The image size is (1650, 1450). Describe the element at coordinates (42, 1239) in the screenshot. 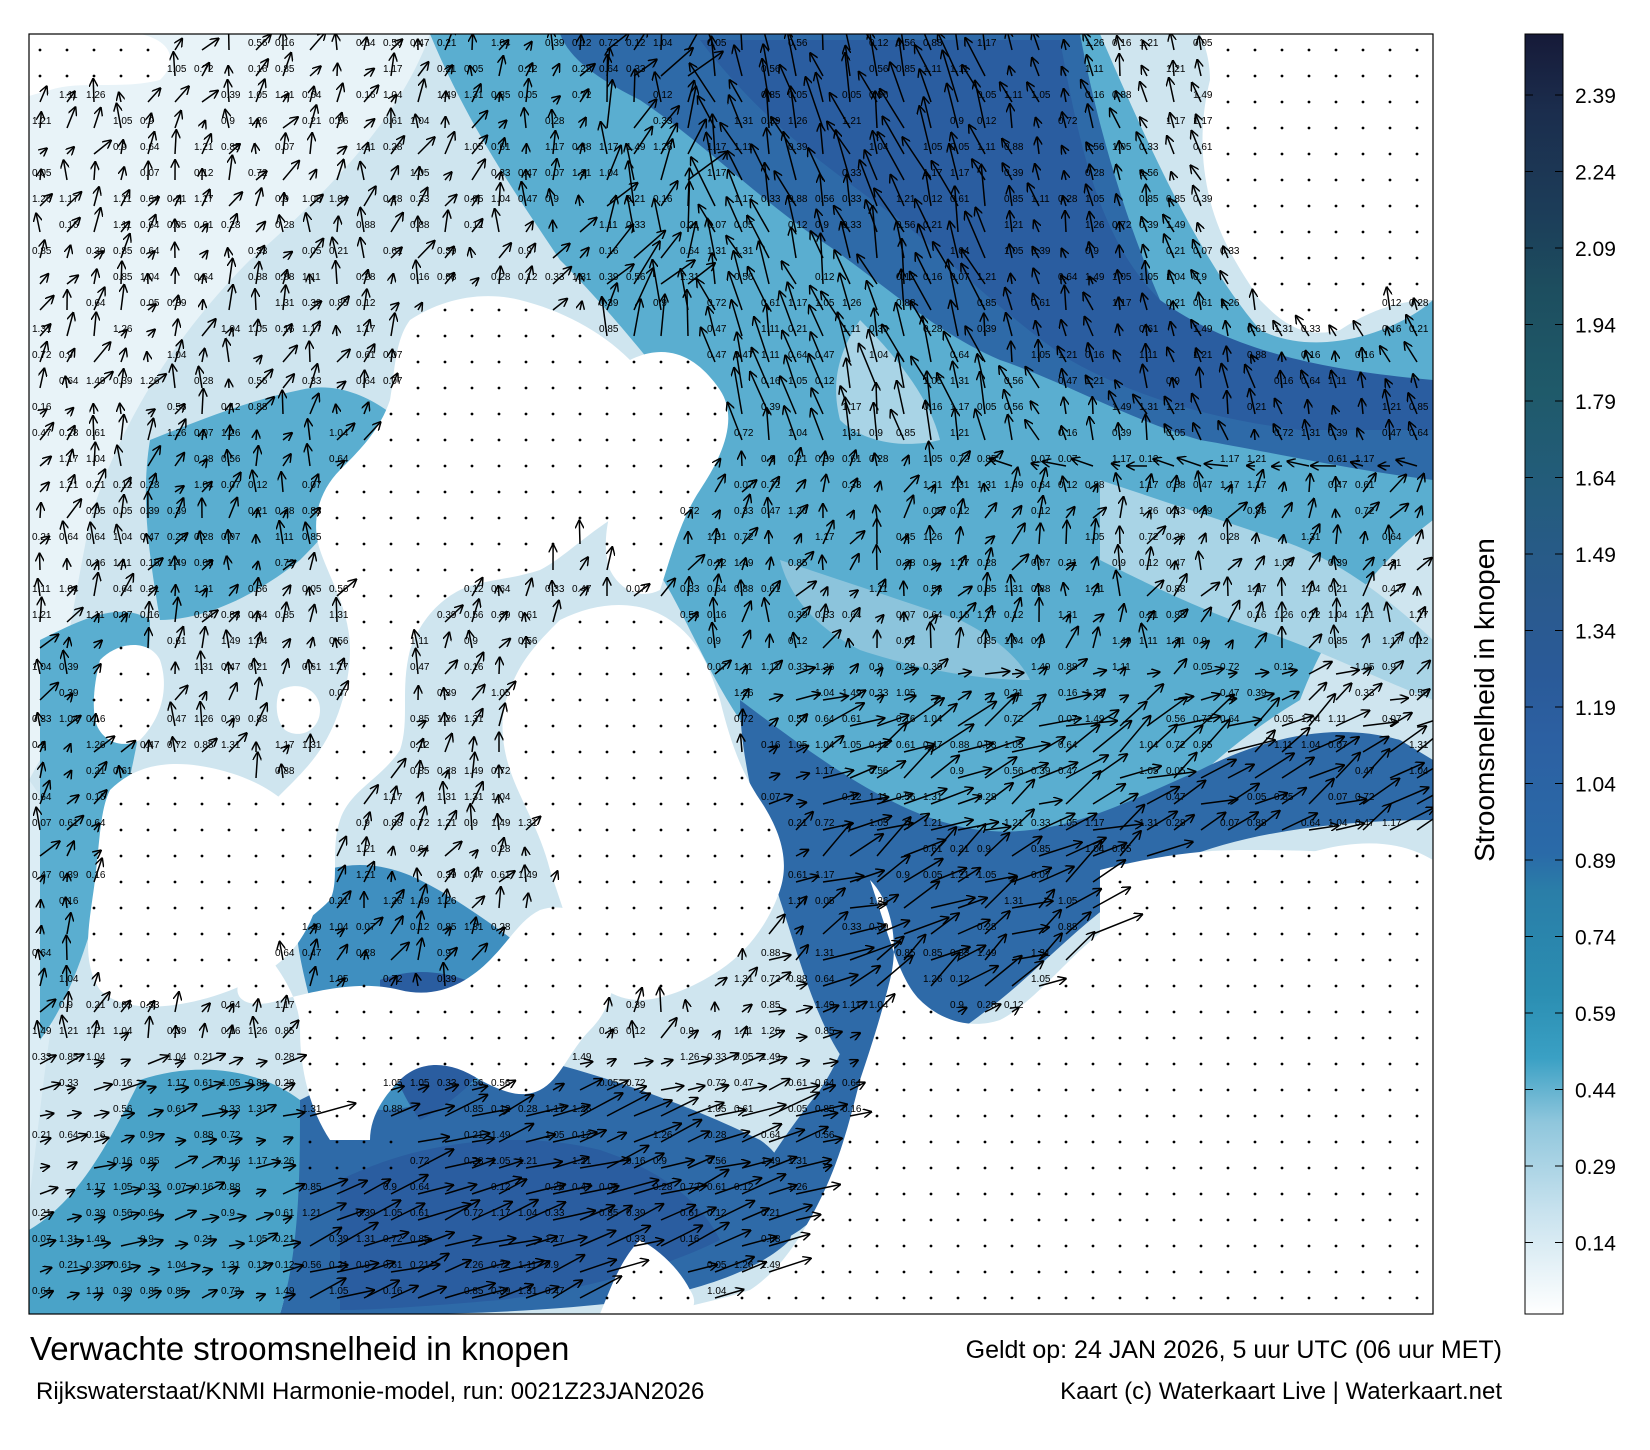

I see `speed-label: 0.07` at that location.